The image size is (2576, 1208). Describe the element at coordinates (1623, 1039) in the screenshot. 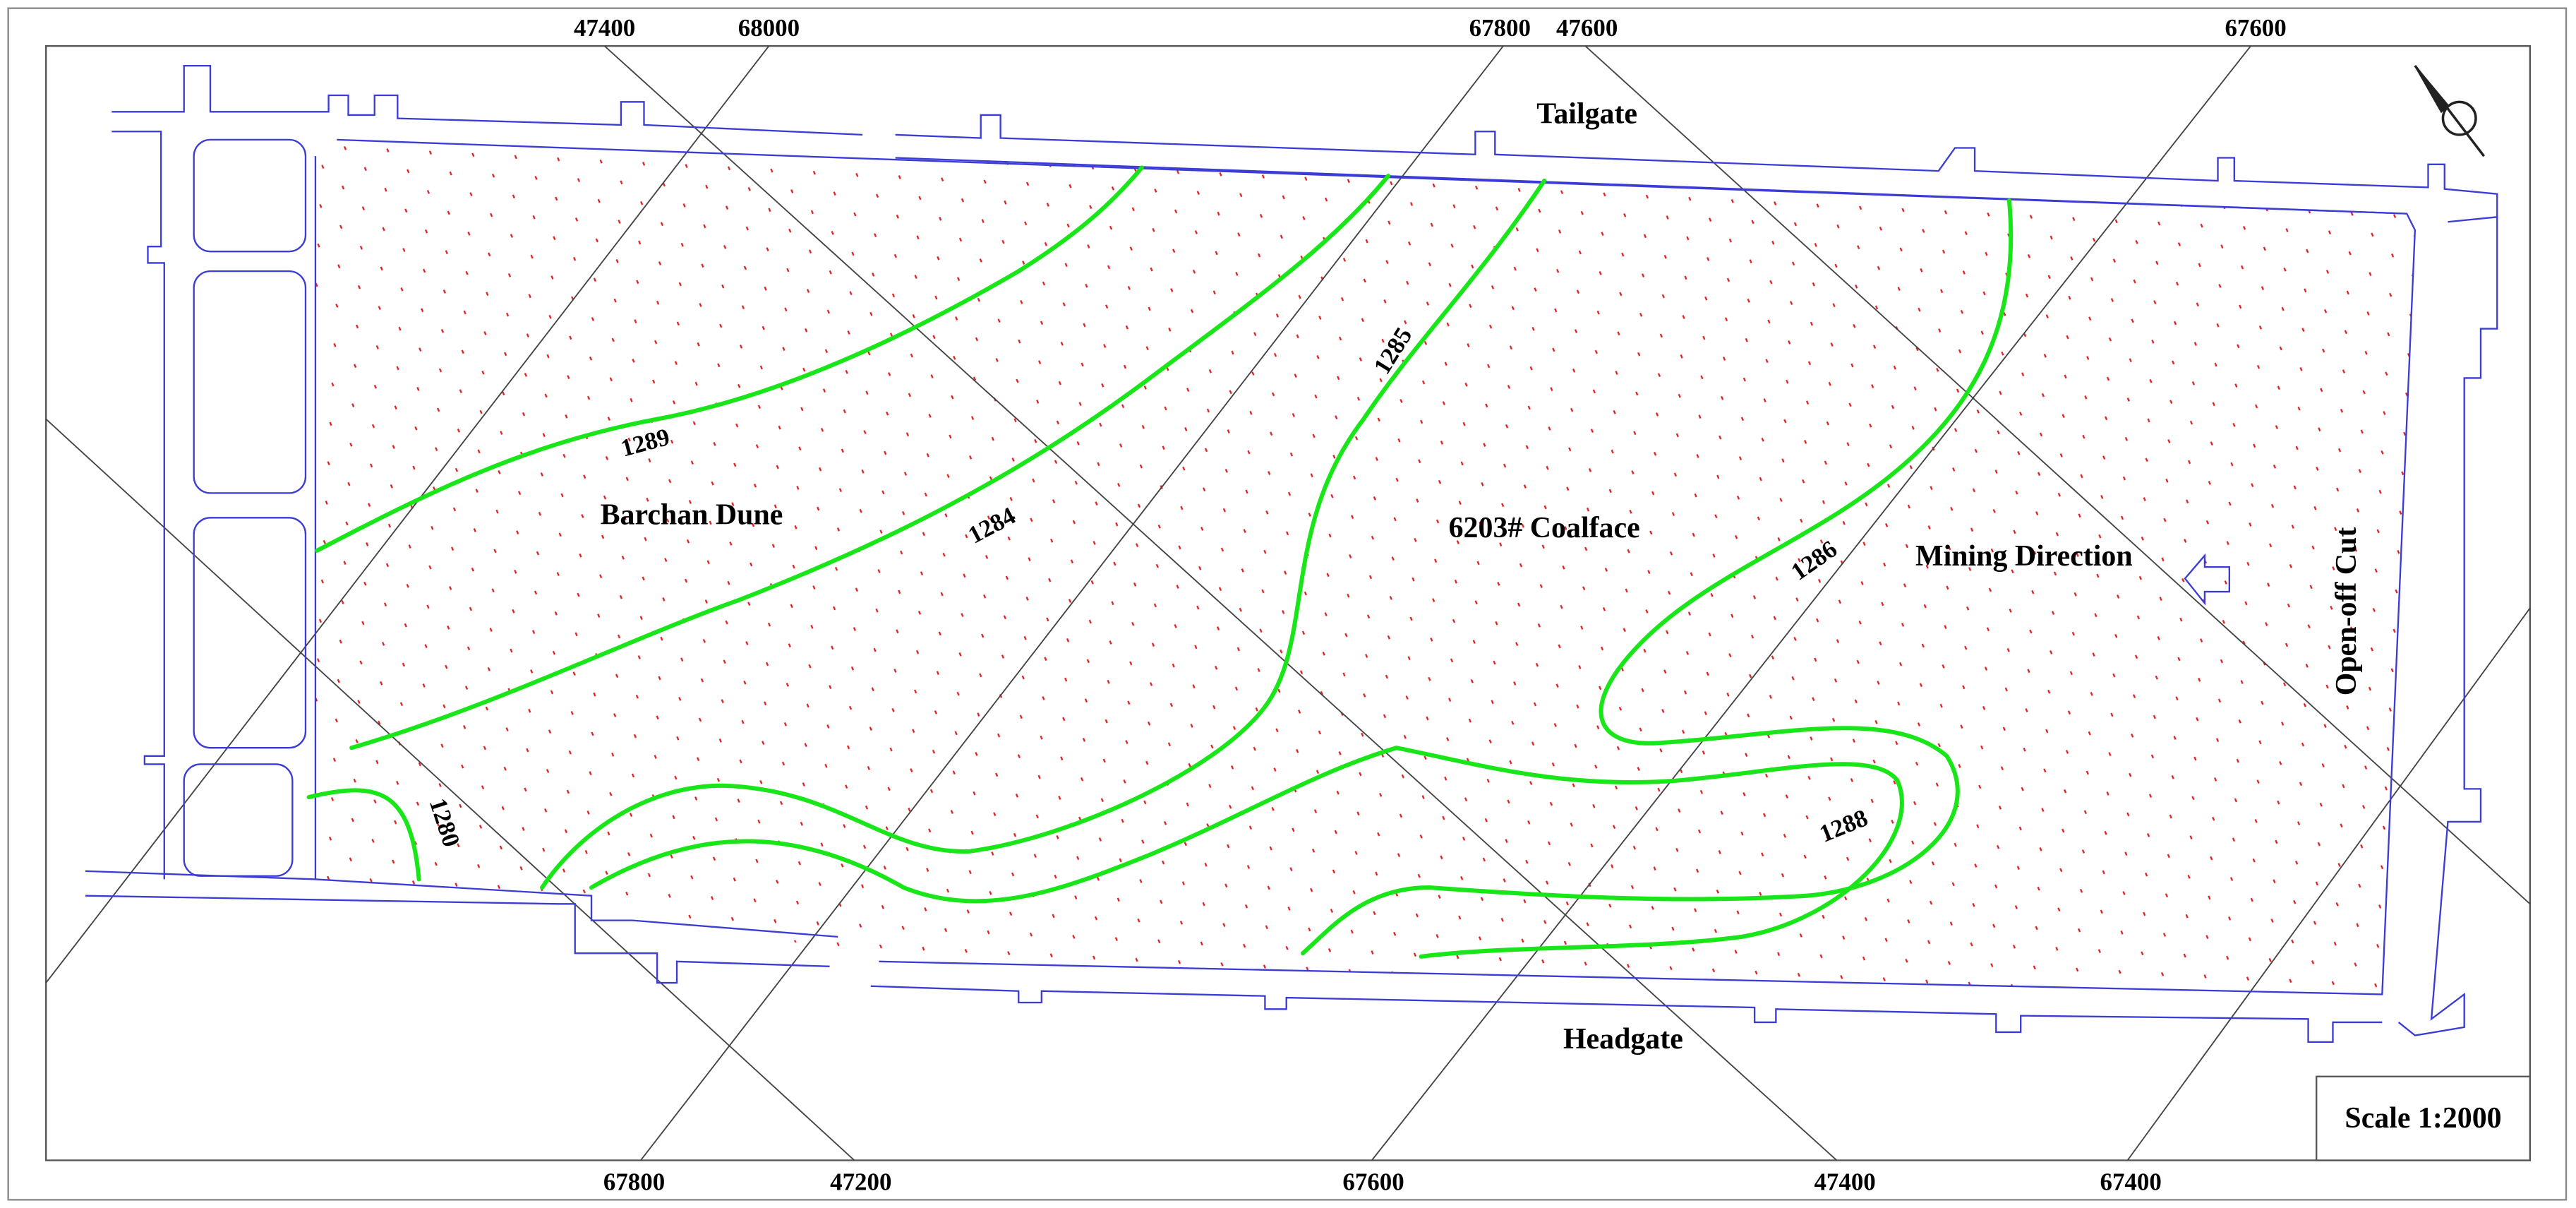

I see `road-label: Headgate` at that location.